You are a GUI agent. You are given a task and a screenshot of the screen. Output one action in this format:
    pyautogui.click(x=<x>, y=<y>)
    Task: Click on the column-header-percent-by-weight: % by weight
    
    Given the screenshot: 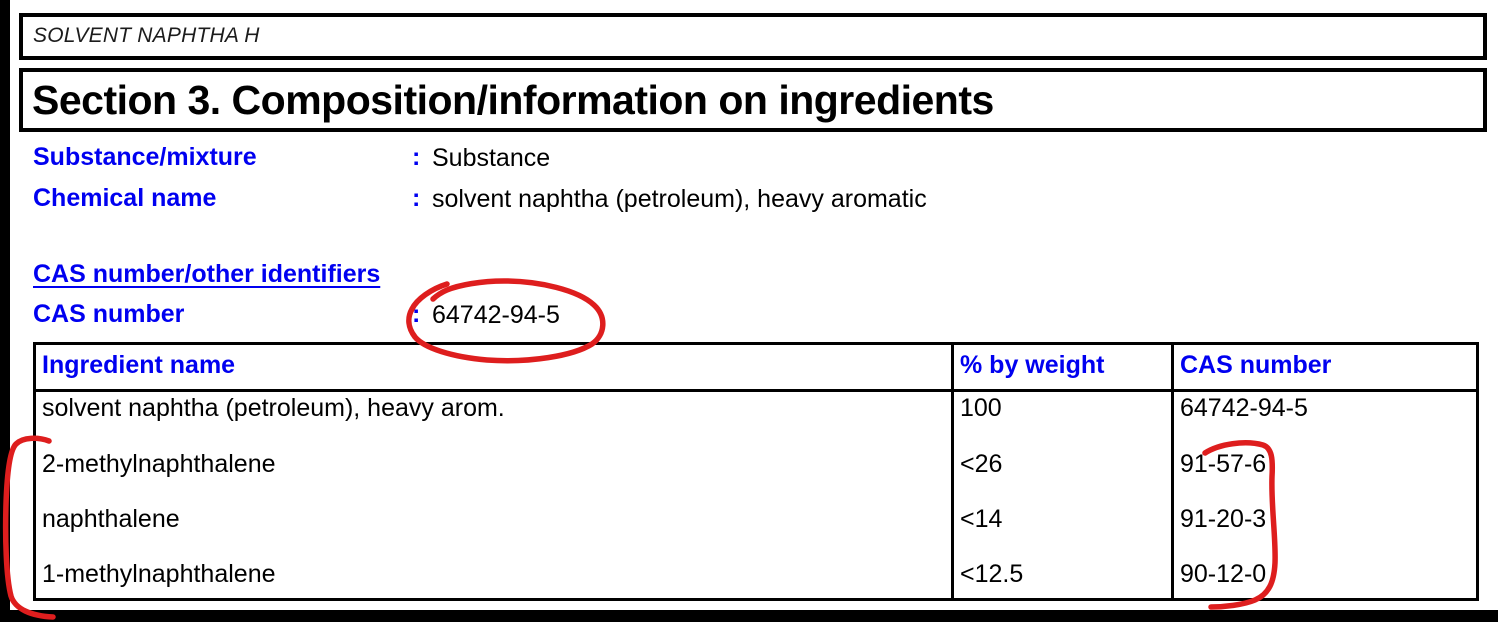 What is the action you would take?
    pyautogui.click(x=1061, y=368)
    